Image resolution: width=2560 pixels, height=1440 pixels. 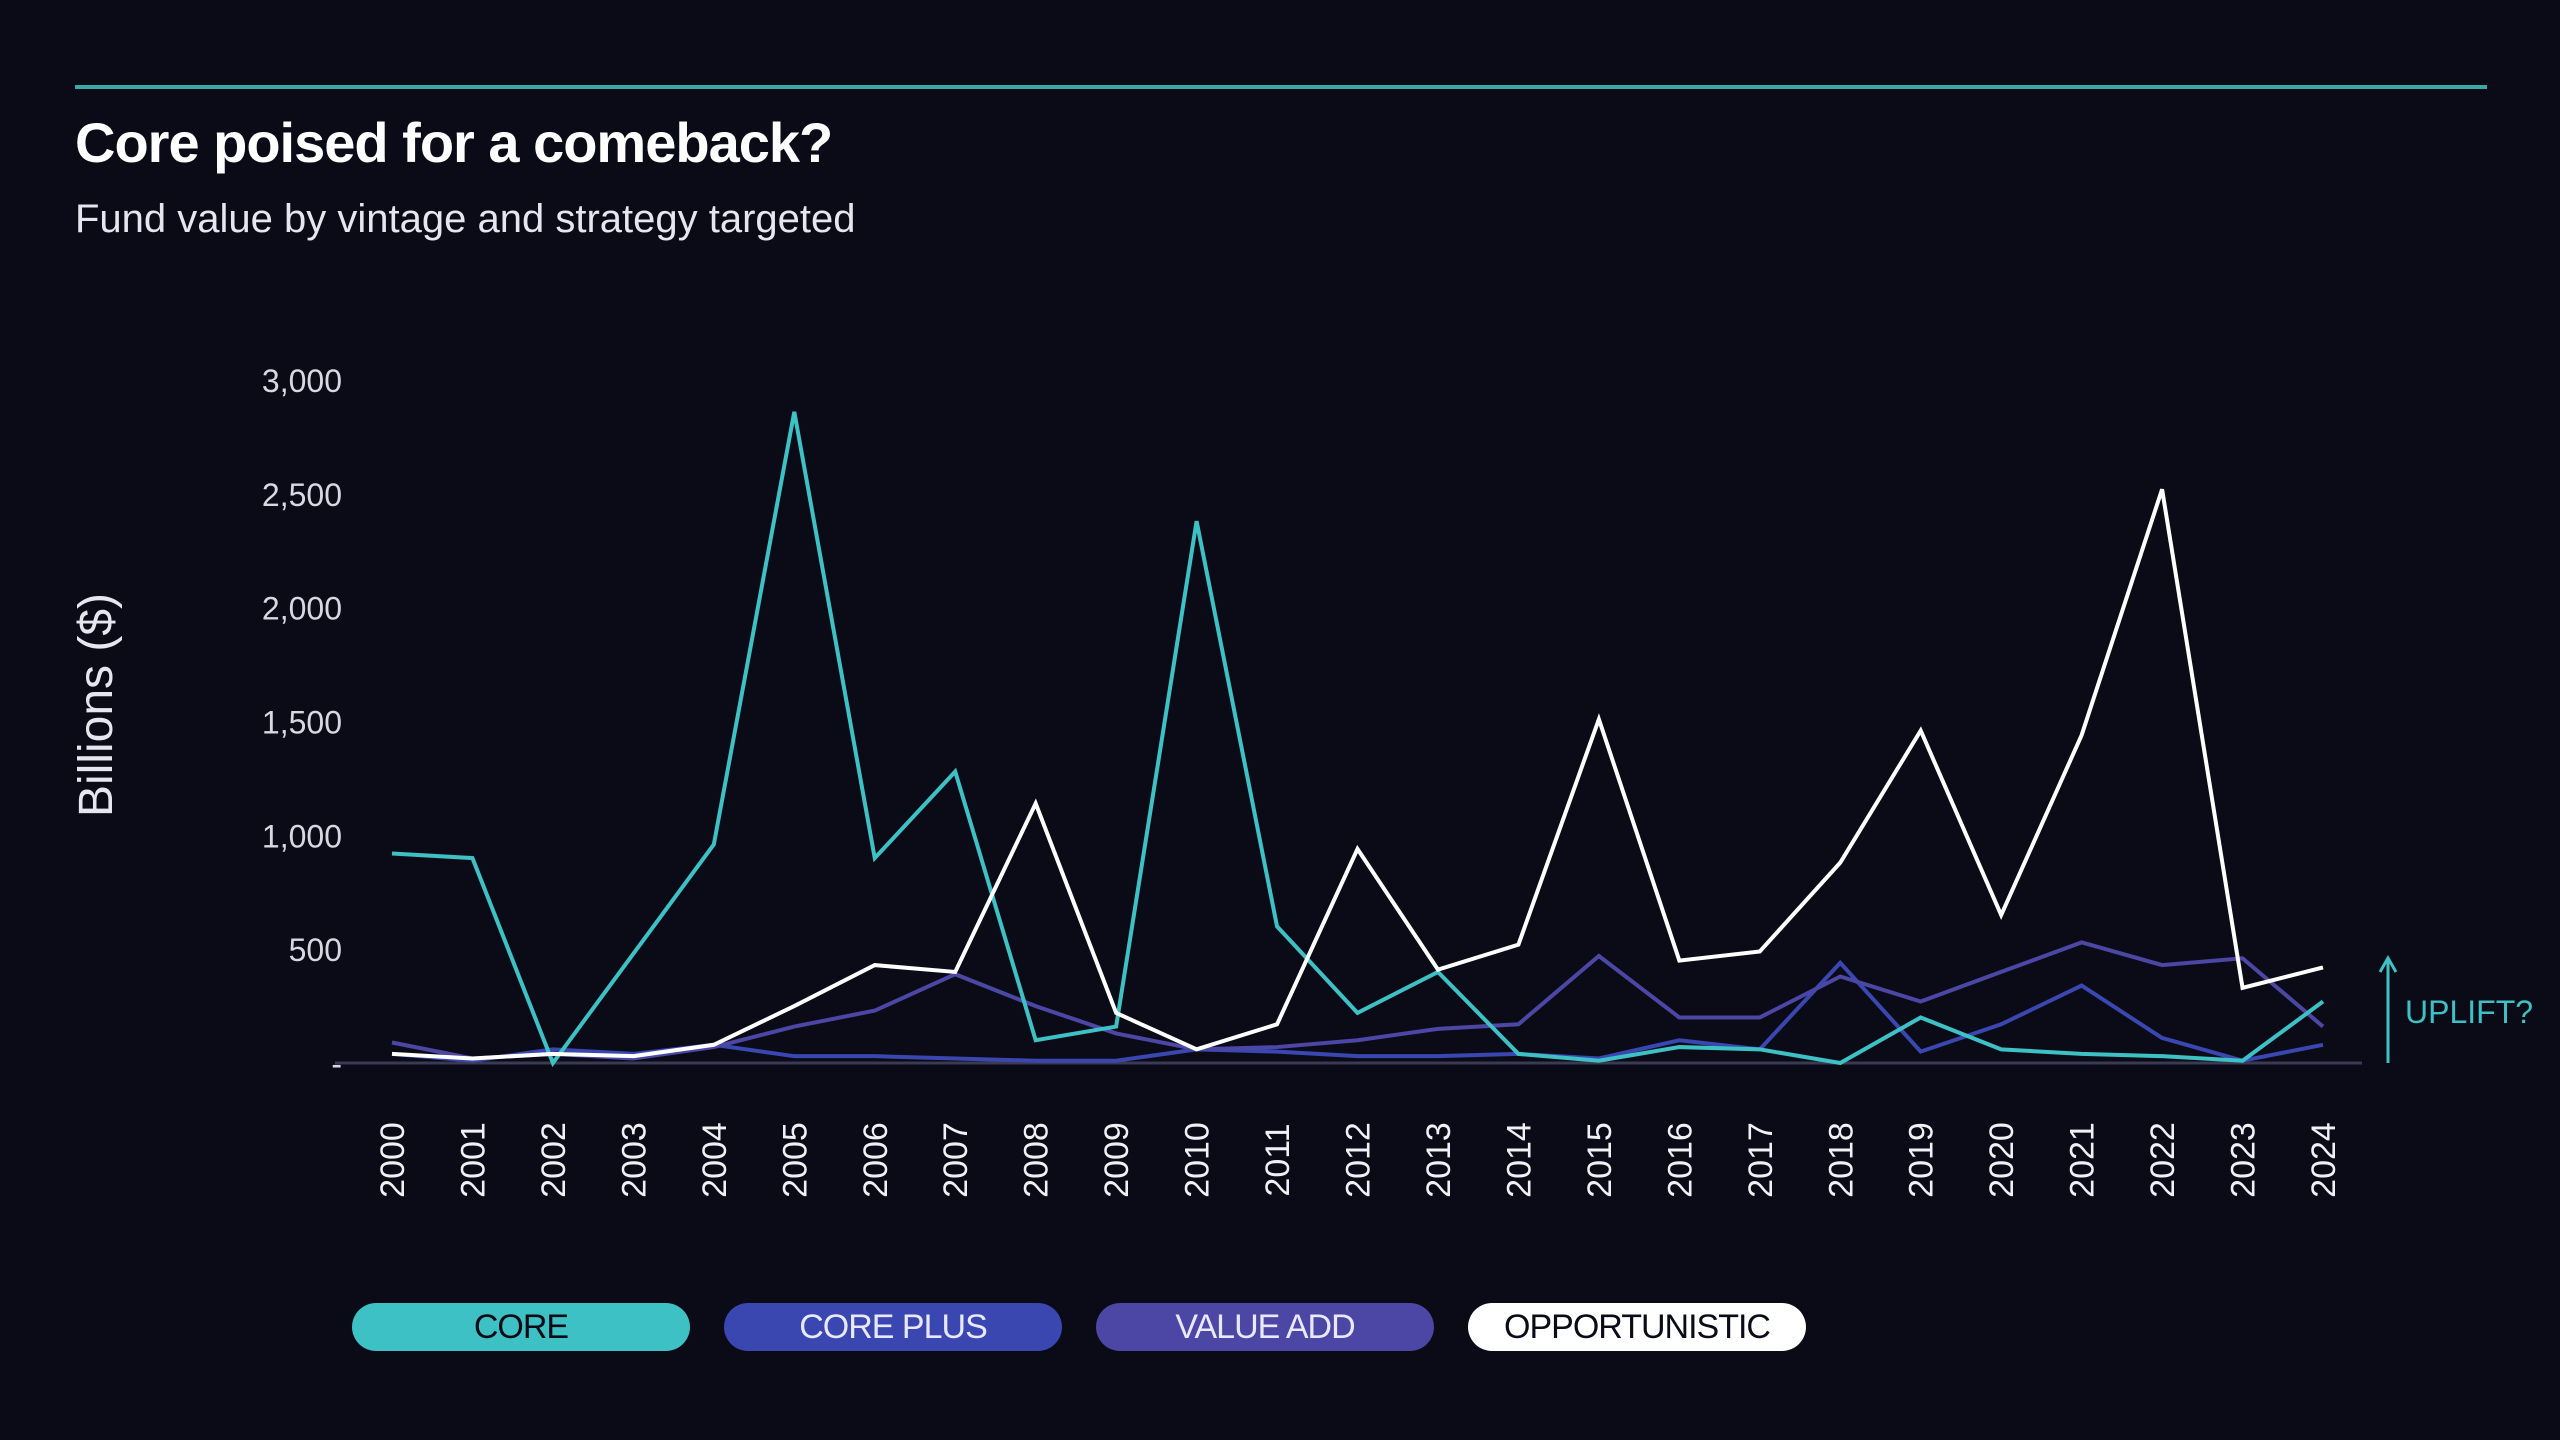 What do you see at coordinates (1037, 1160) in the screenshot?
I see `x-tick-label: 2008` at bounding box center [1037, 1160].